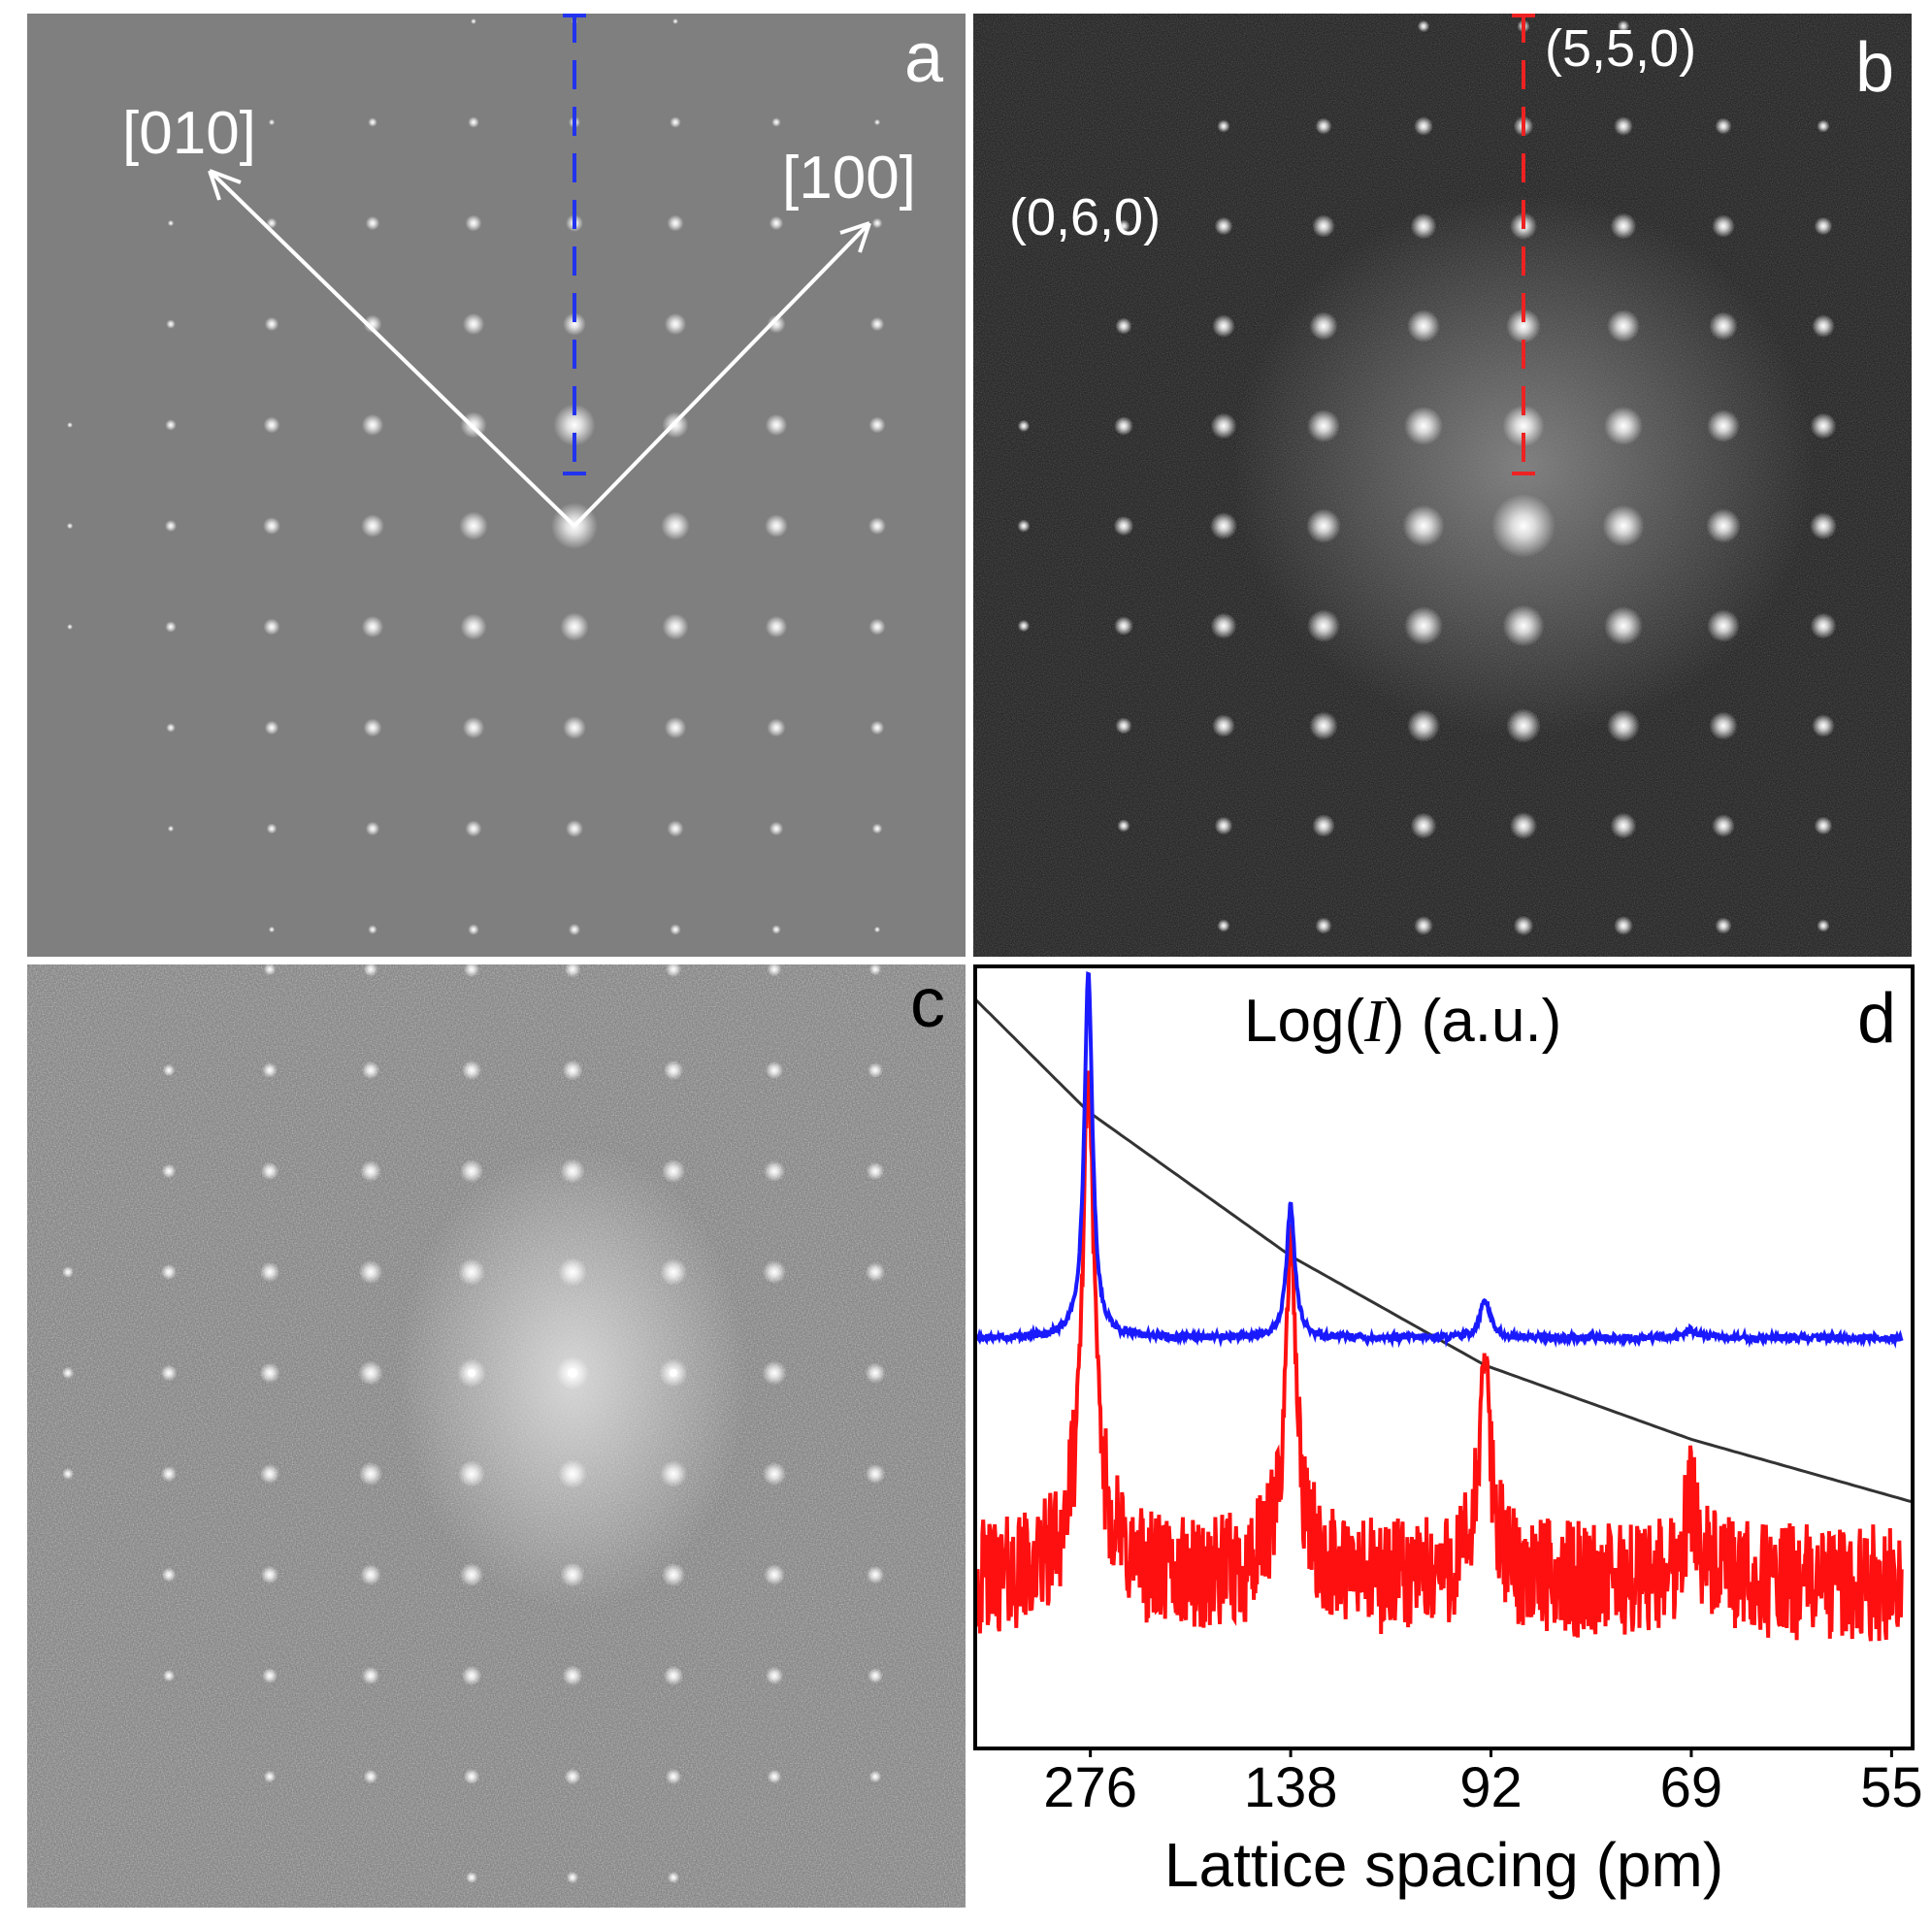  What do you see at coordinates (928, 1003) in the screenshot?
I see `panel-c-letter: c` at bounding box center [928, 1003].